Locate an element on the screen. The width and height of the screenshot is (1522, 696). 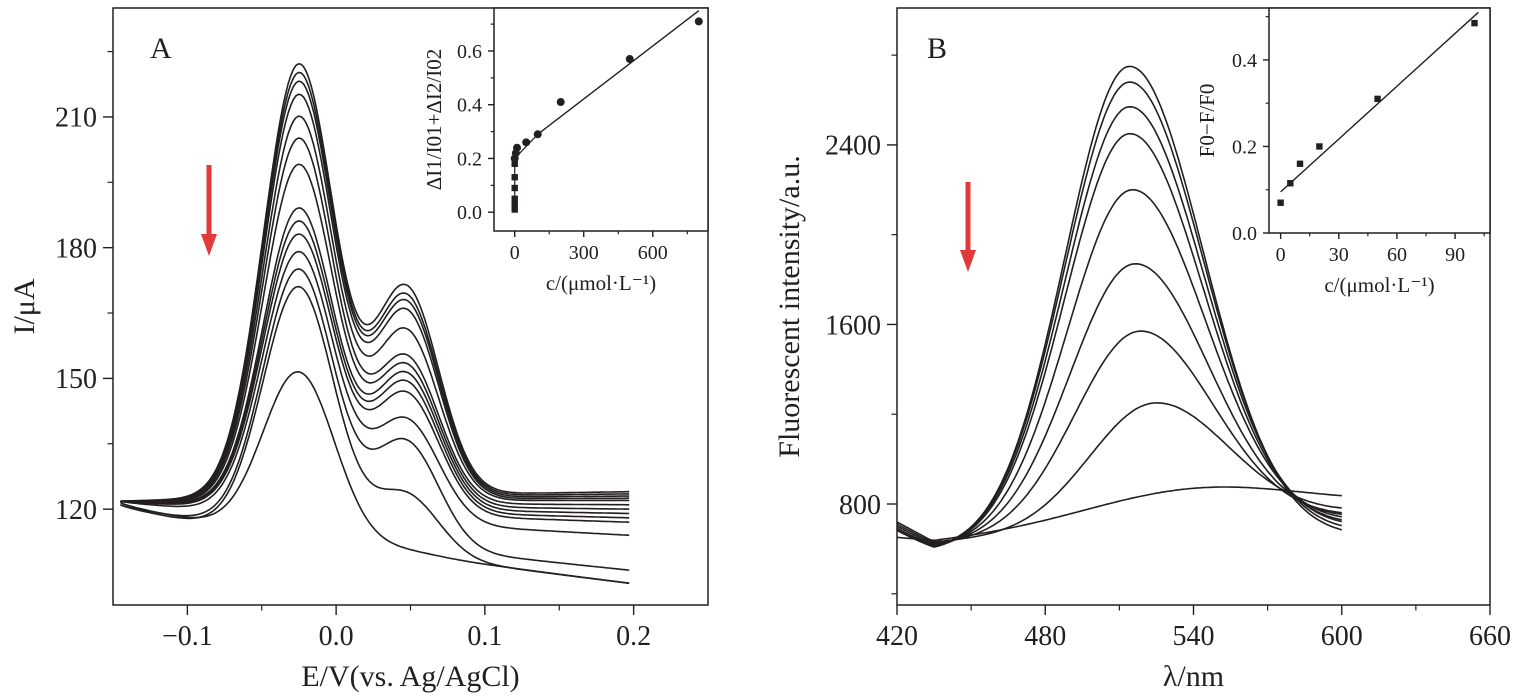
y-axis-label: Fluorescent intensity/a.u. is located at coordinates (789, 306).